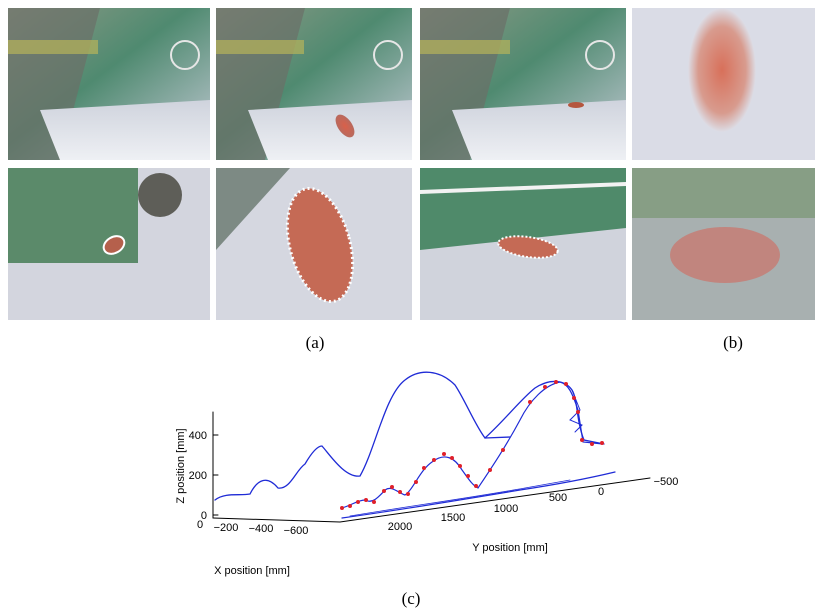  What do you see at coordinates (510, 548) in the screenshot?
I see `y-axis-label: Y position [mm]` at bounding box center [510, 548].